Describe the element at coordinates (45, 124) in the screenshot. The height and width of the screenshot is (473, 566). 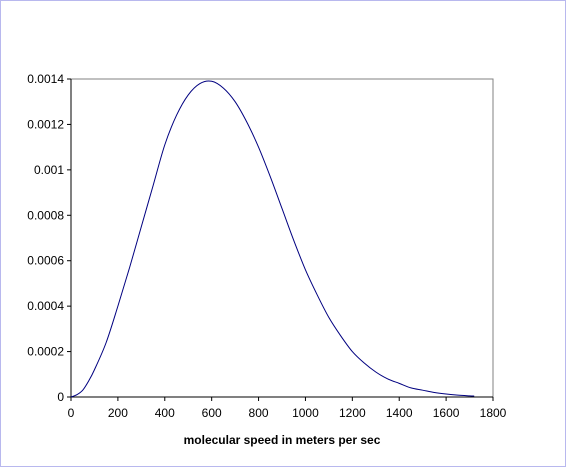
I see `y-tick-label: 0.0012` at that location.